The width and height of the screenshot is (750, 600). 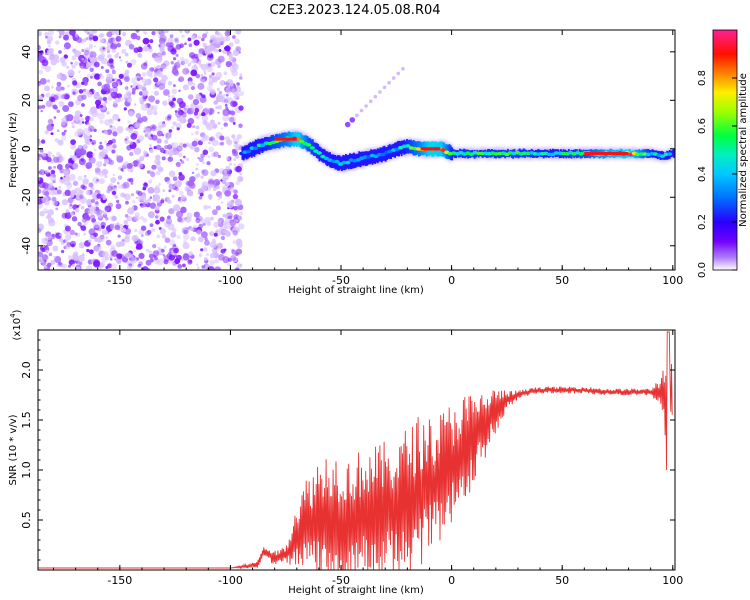 What do you see at coordinates (717, 174) in the screenshot?
I see `colorbar-ticks: 0.0 0.2 0.4 0.6 0.8` at bounding box center [717, 174].